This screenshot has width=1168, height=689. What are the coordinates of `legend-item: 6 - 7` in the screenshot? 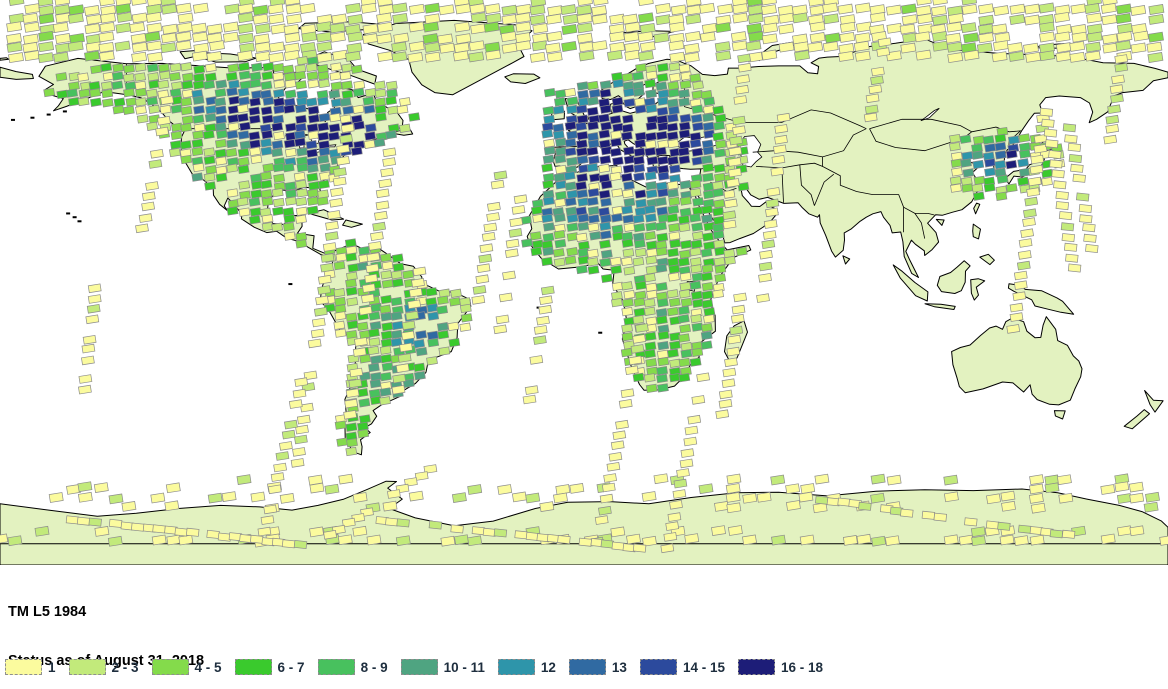 It's located at (269, 667).